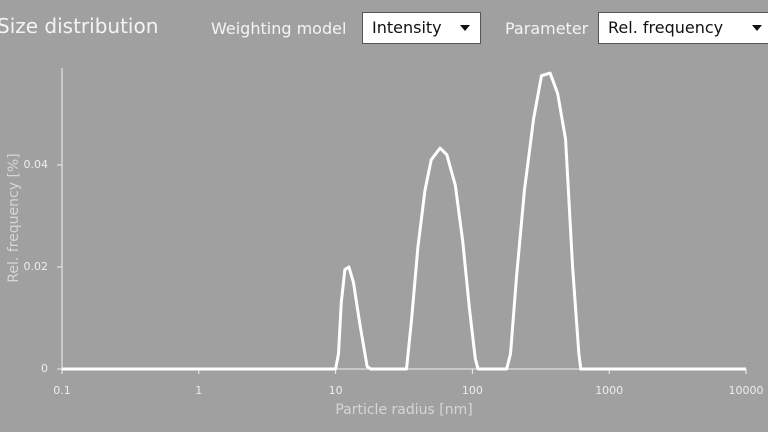 The image size is (768, 432). Describe the element at coordinates (407, 27) in the screenshot. I see `weighting-value: Intensity` at that location.